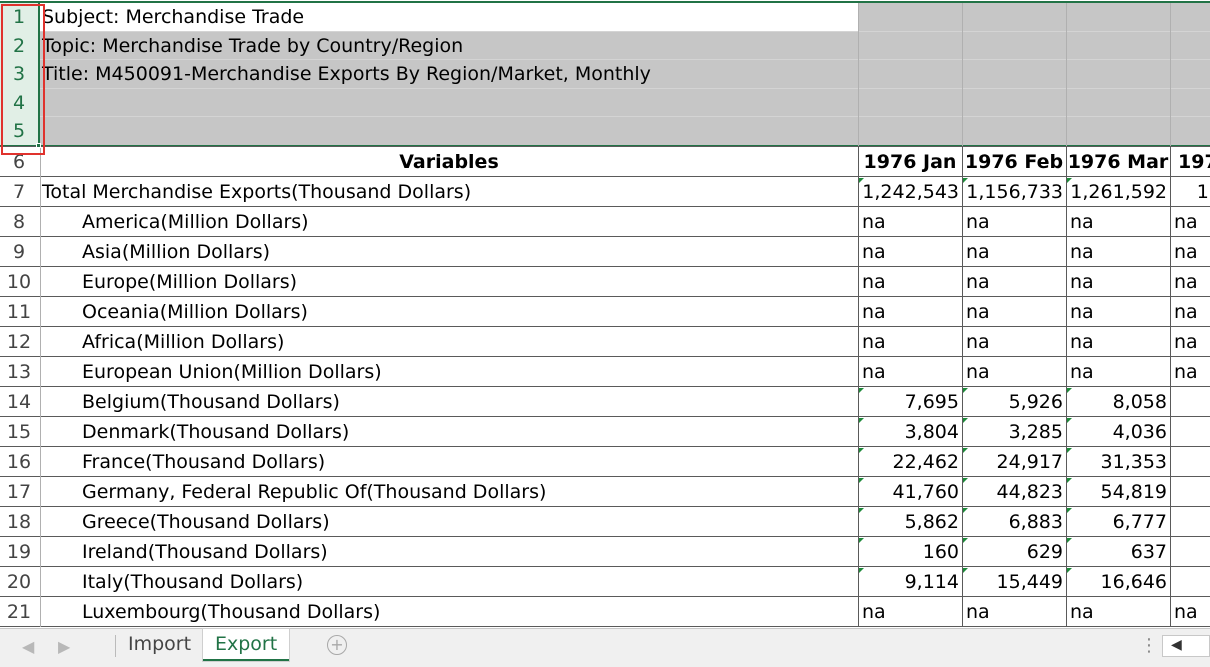 The width and height of the screenshot is (1210, 667). I want to click on value-cell: 31,353, so click(1133, 462).